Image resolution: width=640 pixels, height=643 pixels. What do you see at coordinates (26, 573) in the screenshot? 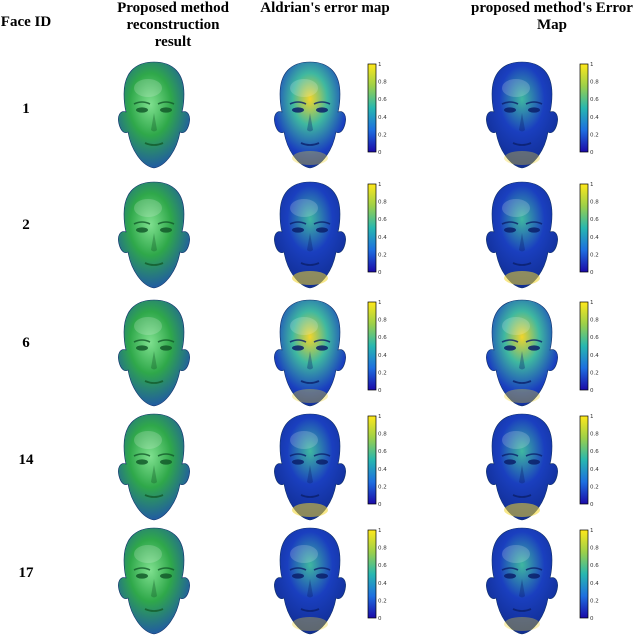
I see `face-id-label: 17` at bounding box center [26, 573].